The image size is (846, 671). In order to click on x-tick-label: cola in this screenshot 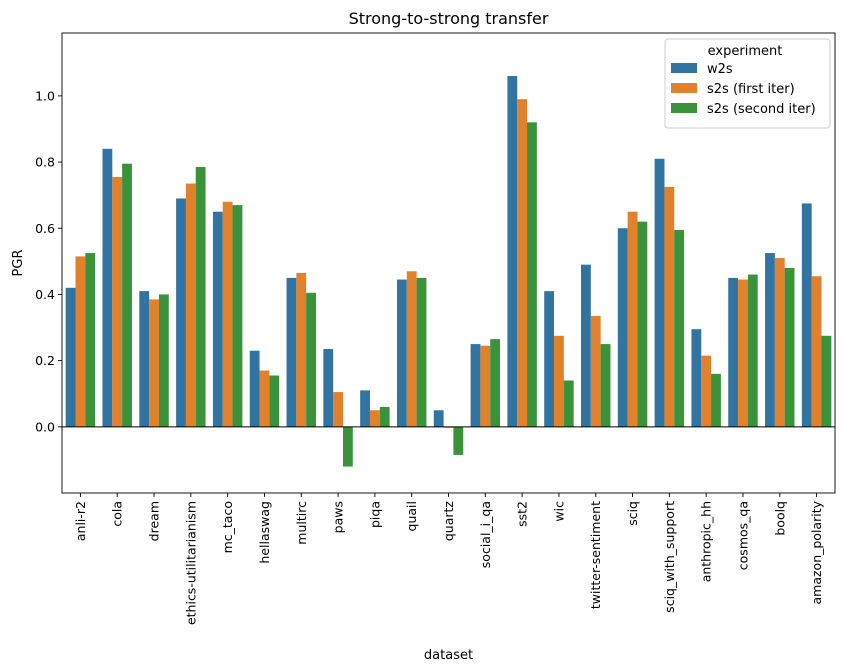, I will do `click(117, 514)`.